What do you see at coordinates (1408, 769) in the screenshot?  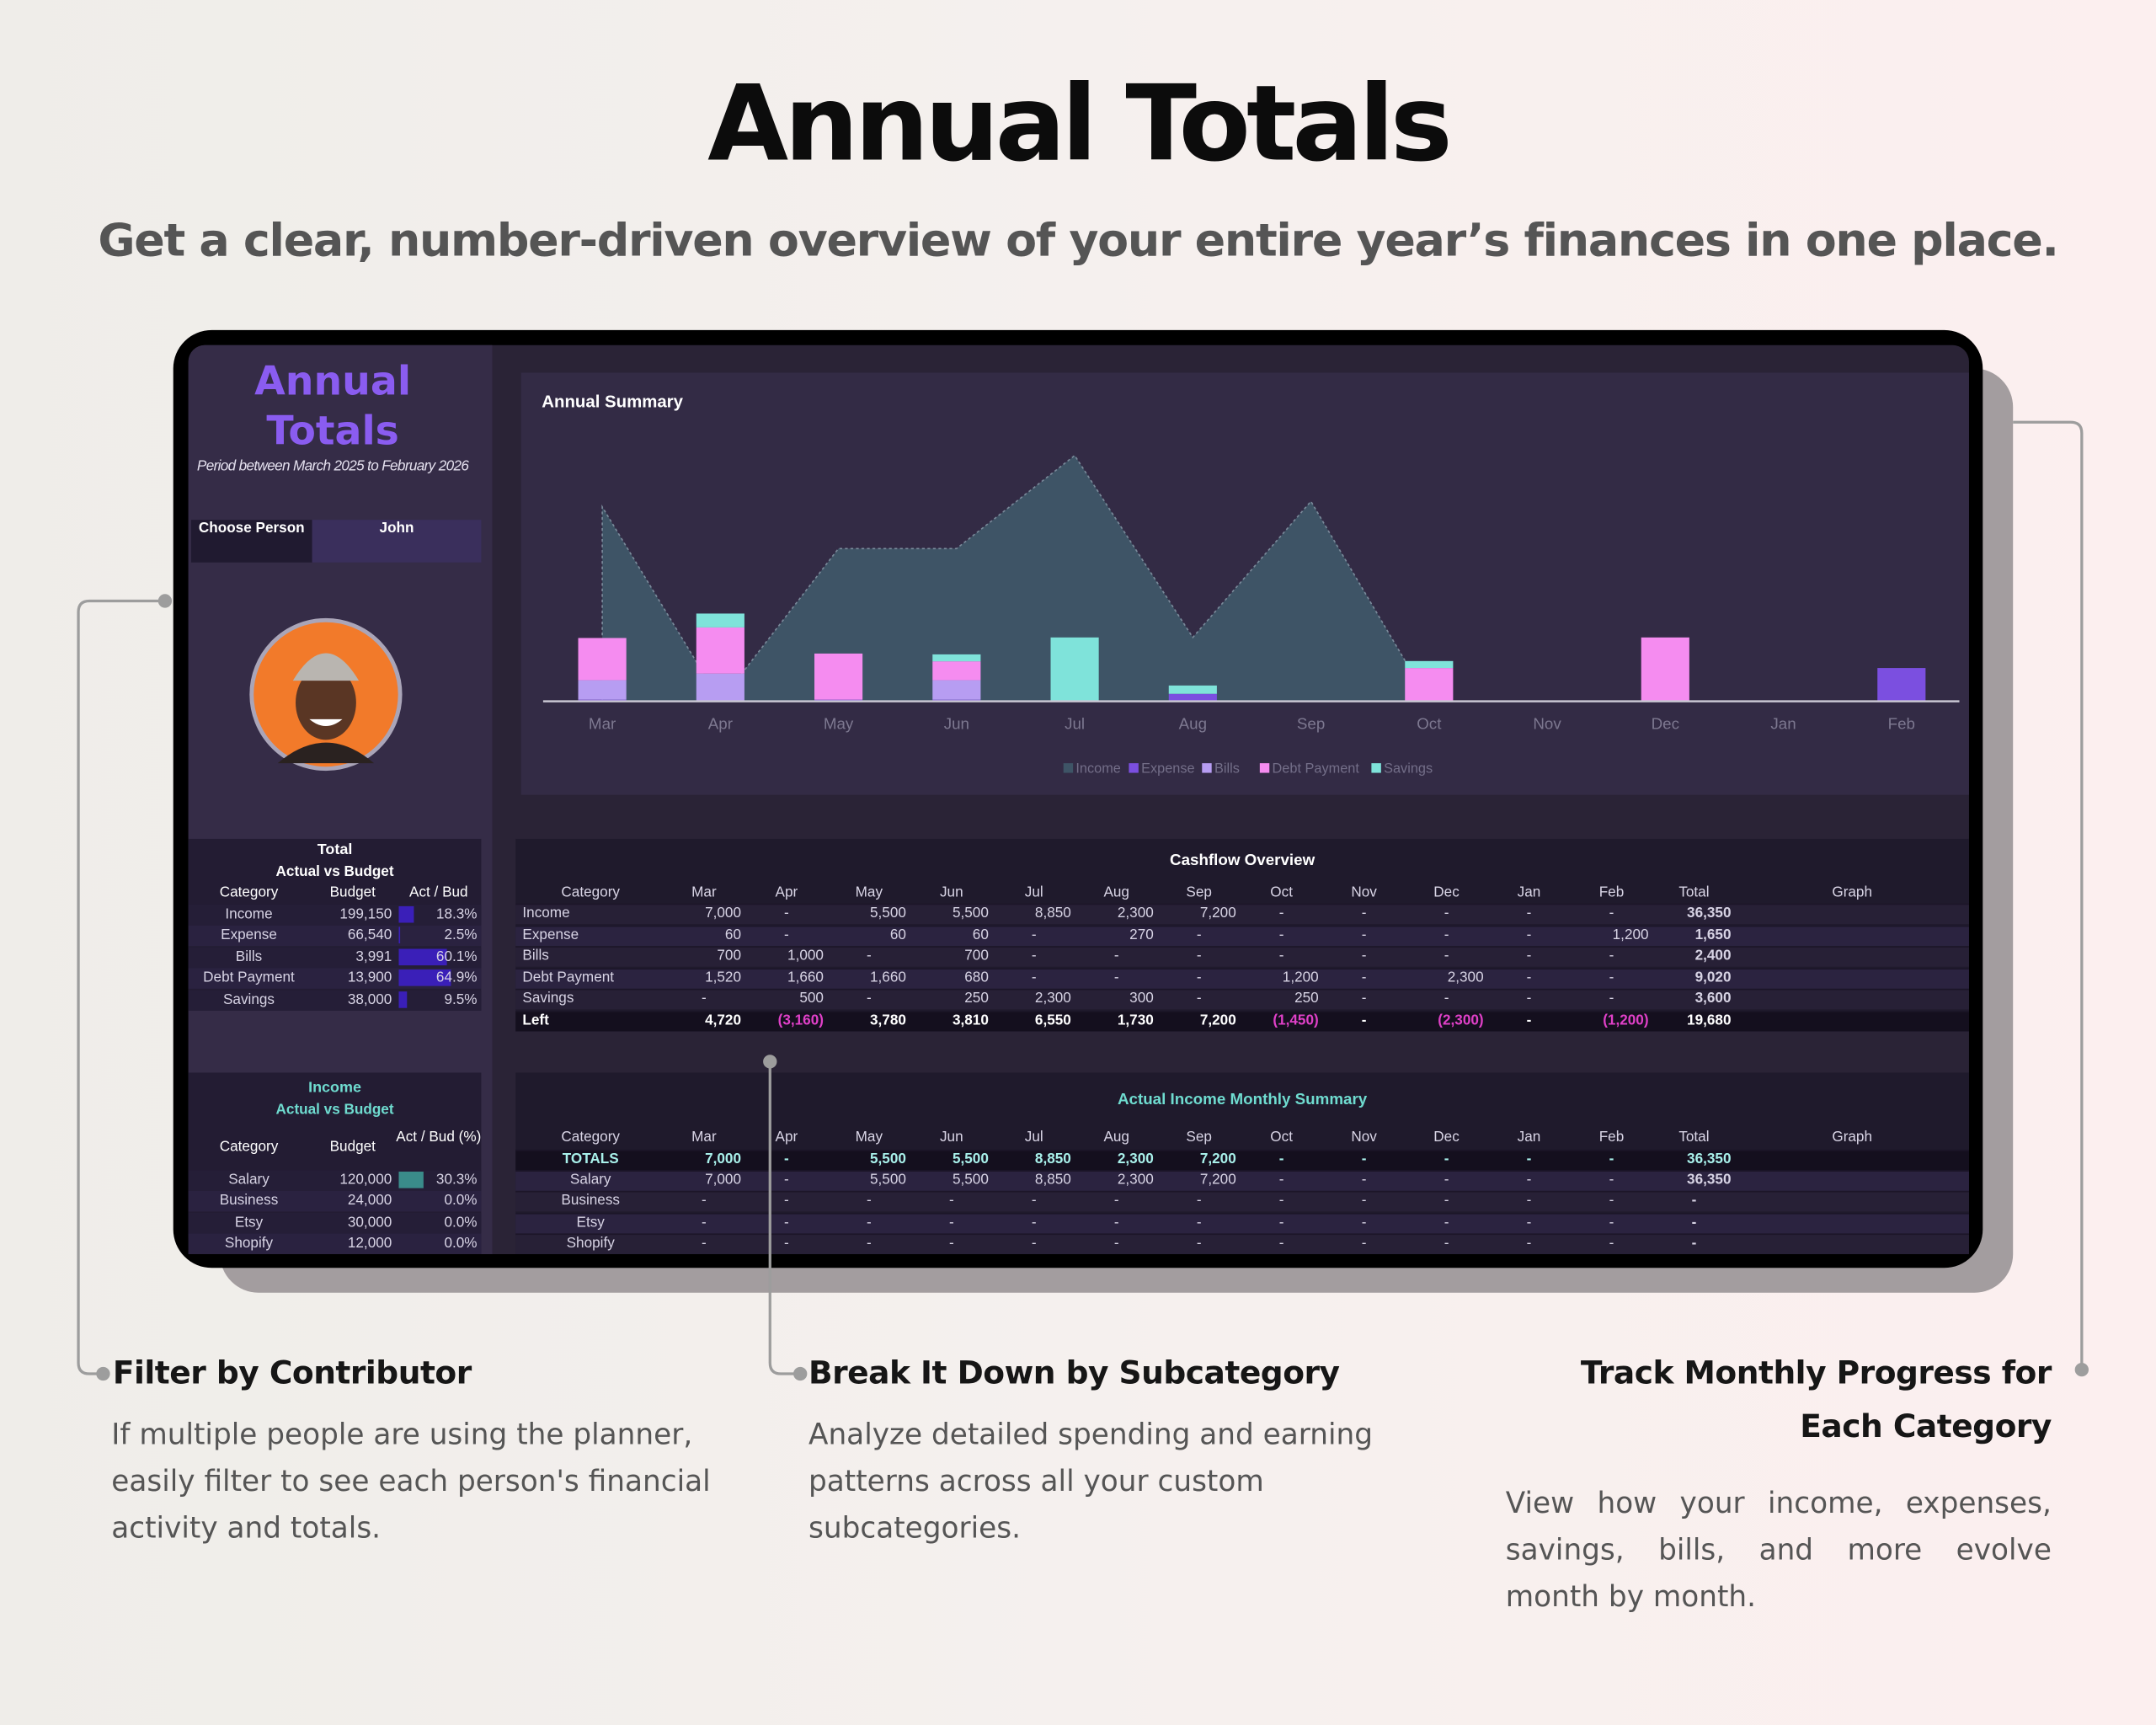 I see `legend-label: Savings` at bounding box center [1408, 769].